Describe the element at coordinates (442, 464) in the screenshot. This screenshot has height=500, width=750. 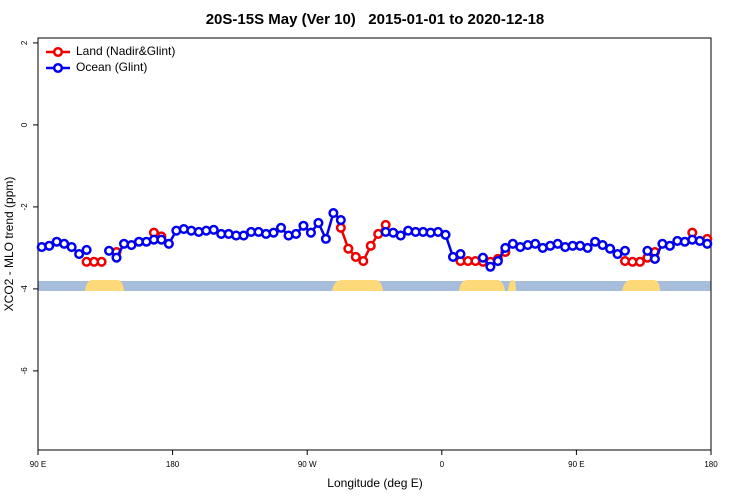
I see `x-tick-label: 0` at that location.